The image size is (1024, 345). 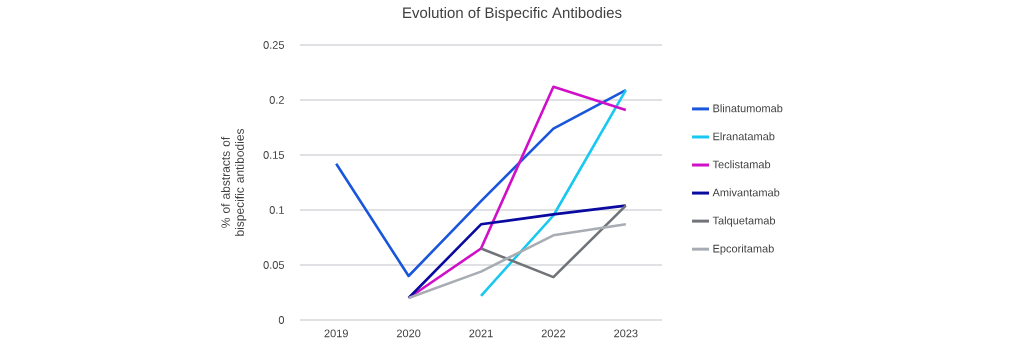 I want to click on x-tick-label: 2023, so click(x=626, y=333).